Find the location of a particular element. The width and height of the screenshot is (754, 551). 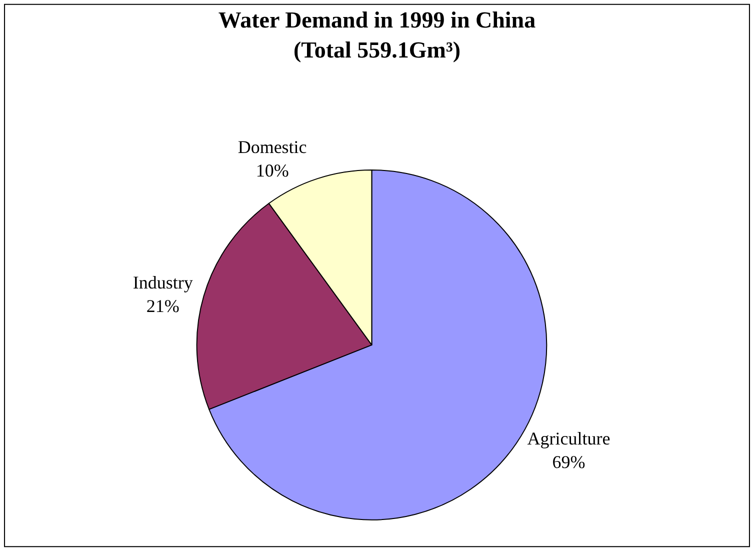

data-label: 10% is located at coordinates (272, 170).